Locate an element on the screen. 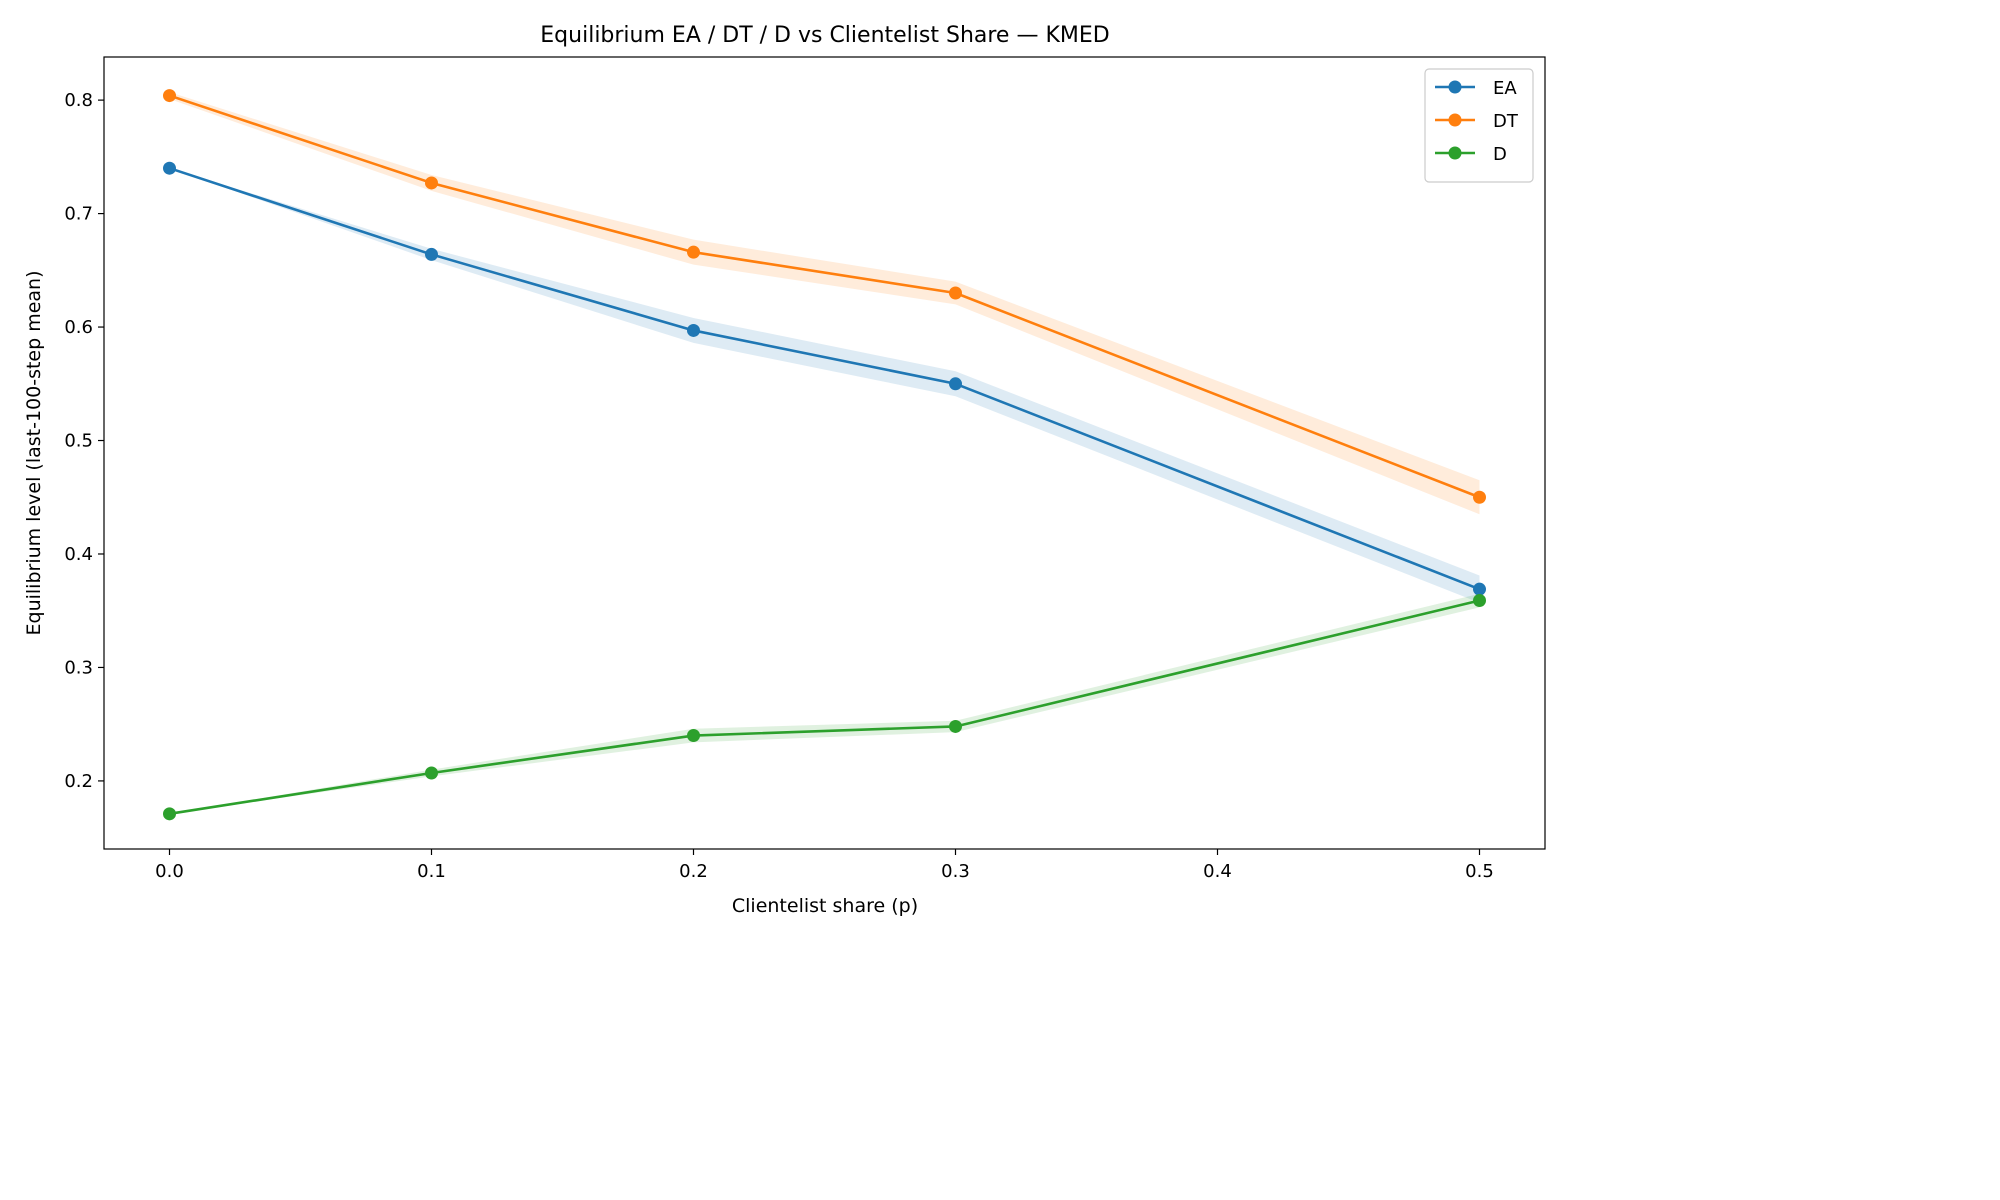 This screenshot has width=2000, height=1200. x-tick-label: 0.1 is located at coordinates (431, 871).